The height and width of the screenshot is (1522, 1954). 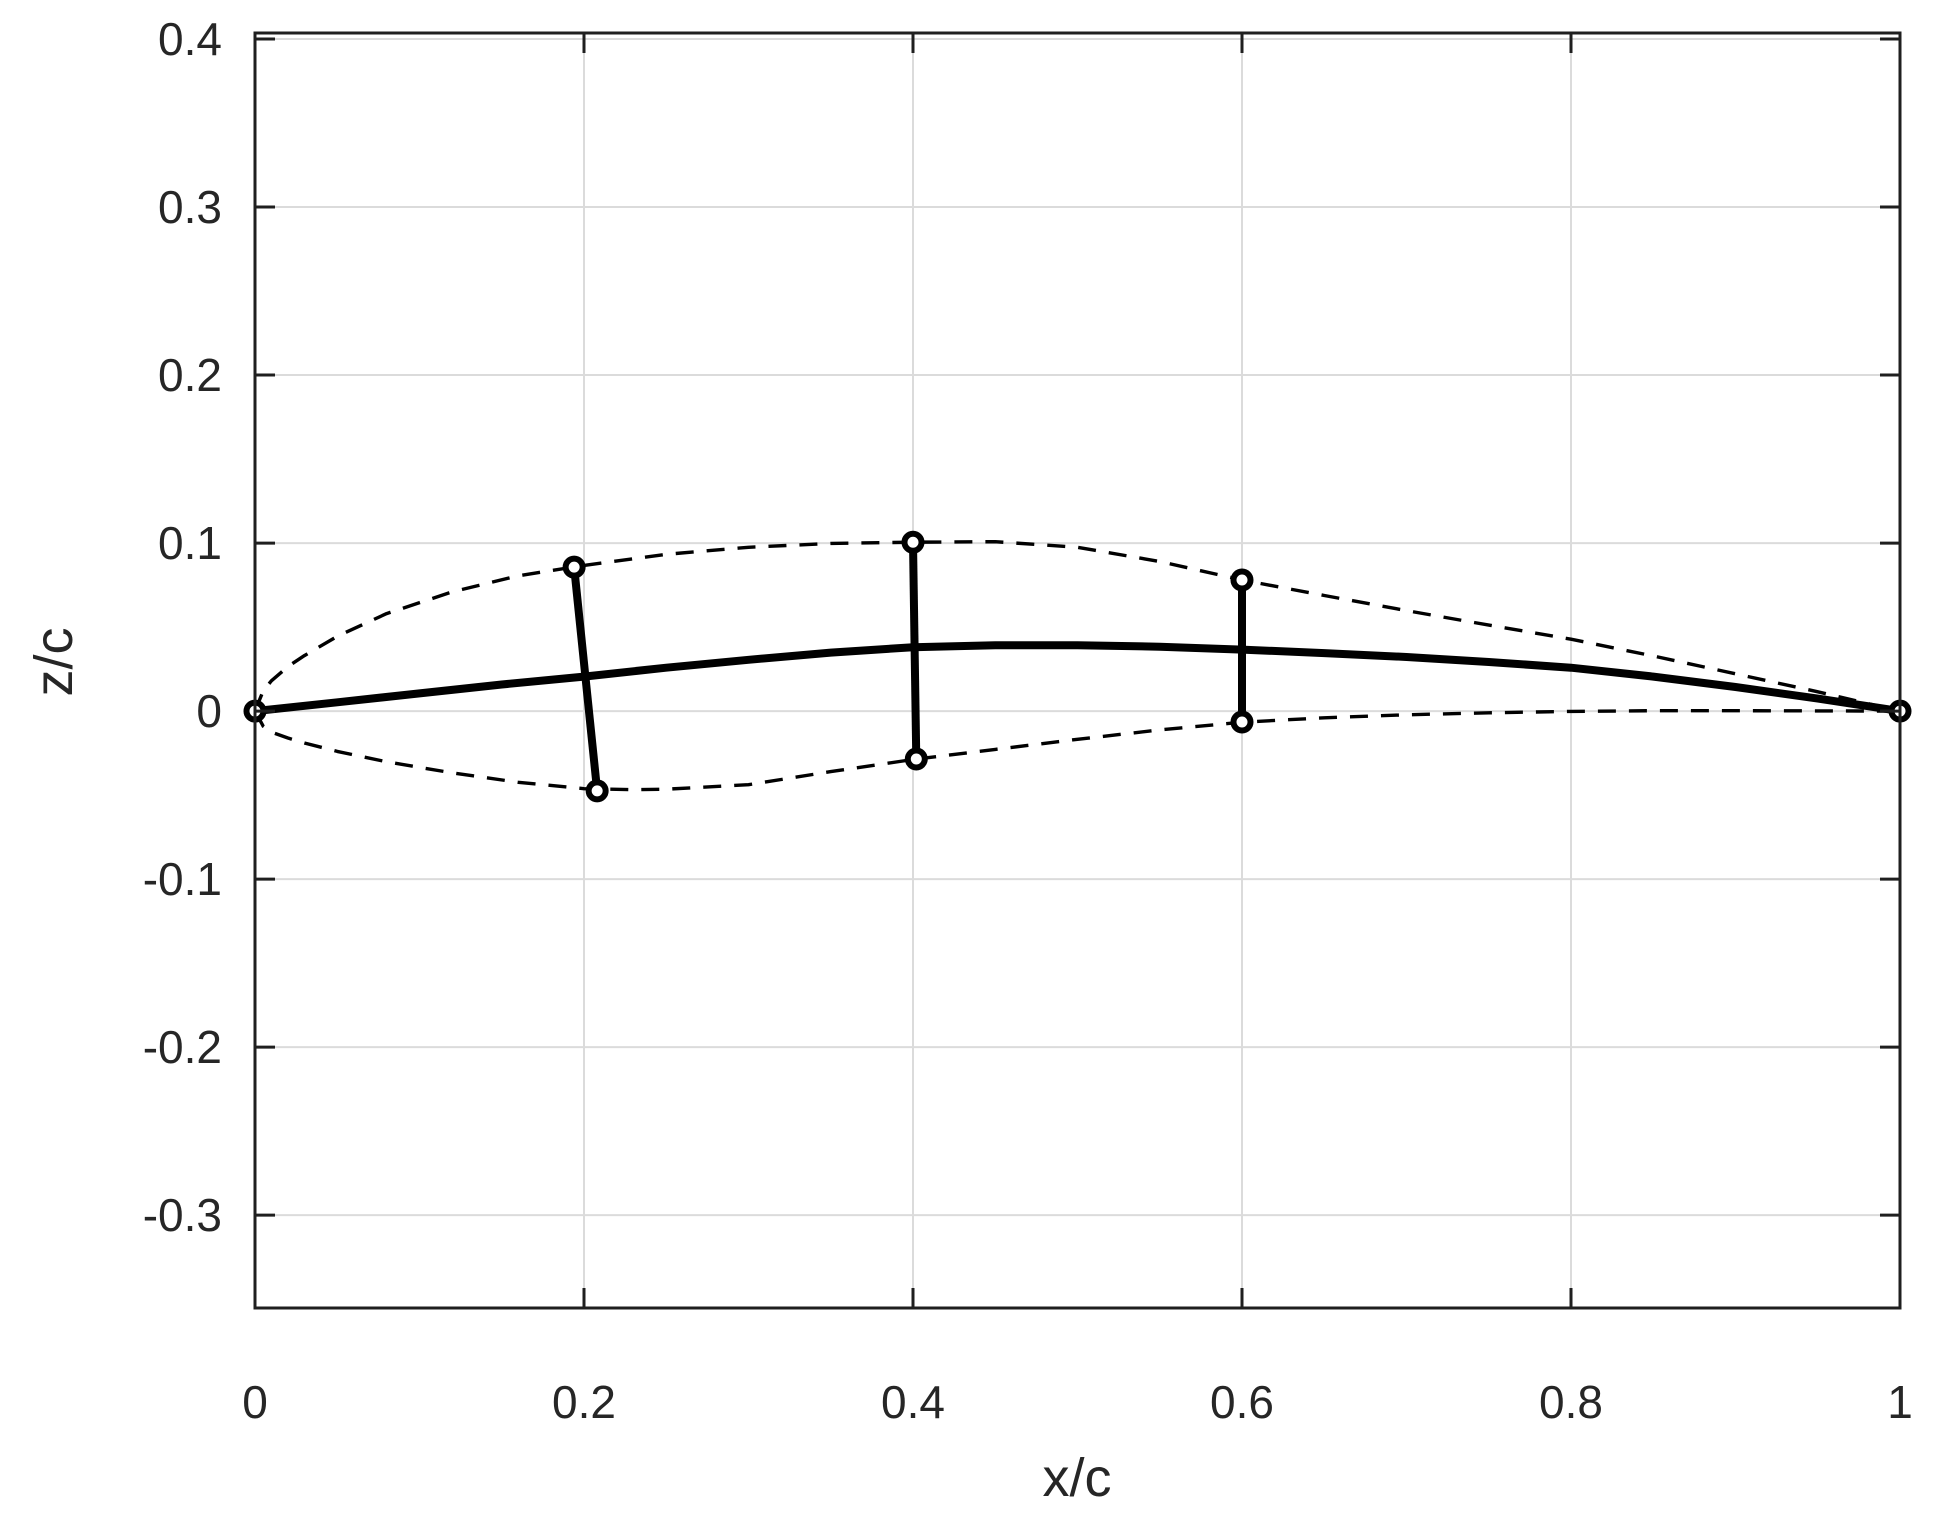 What do you see at coordinates (913, 542) in the screenshot?
I see `marker-upper-0.4` at bounding box center [913, 542].